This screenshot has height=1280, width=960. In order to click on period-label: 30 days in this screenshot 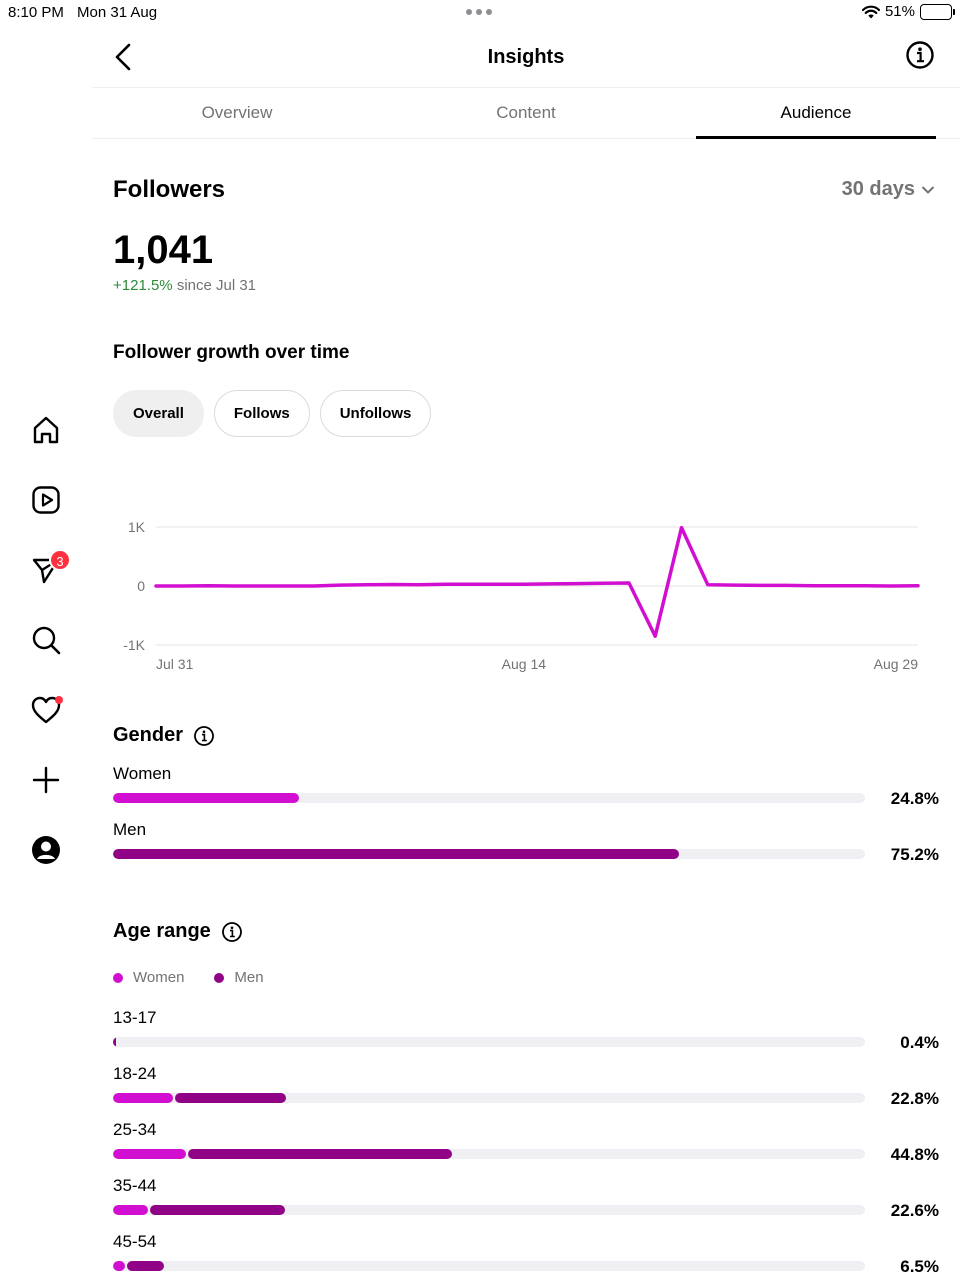, I will do `click(878, 189)`.